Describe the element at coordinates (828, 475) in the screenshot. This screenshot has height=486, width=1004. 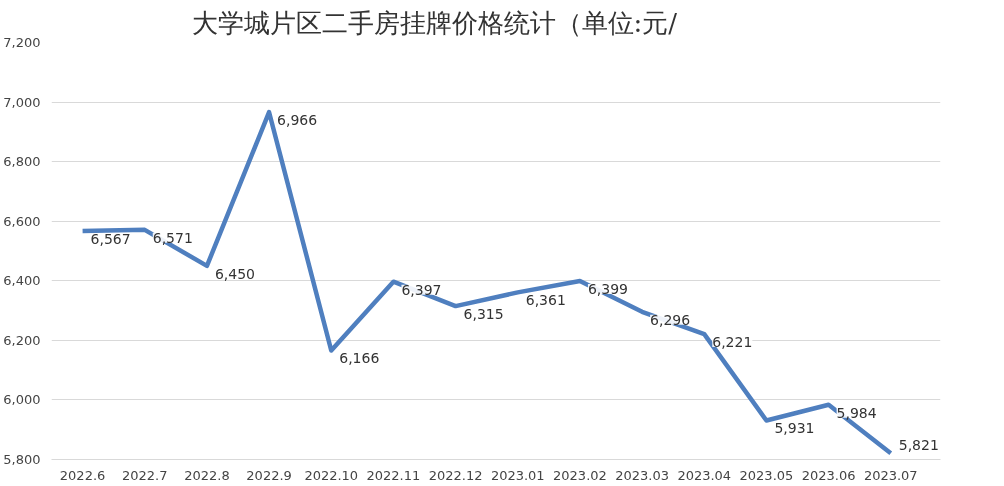
I see `x-tick-label: 2023.06` at that location.